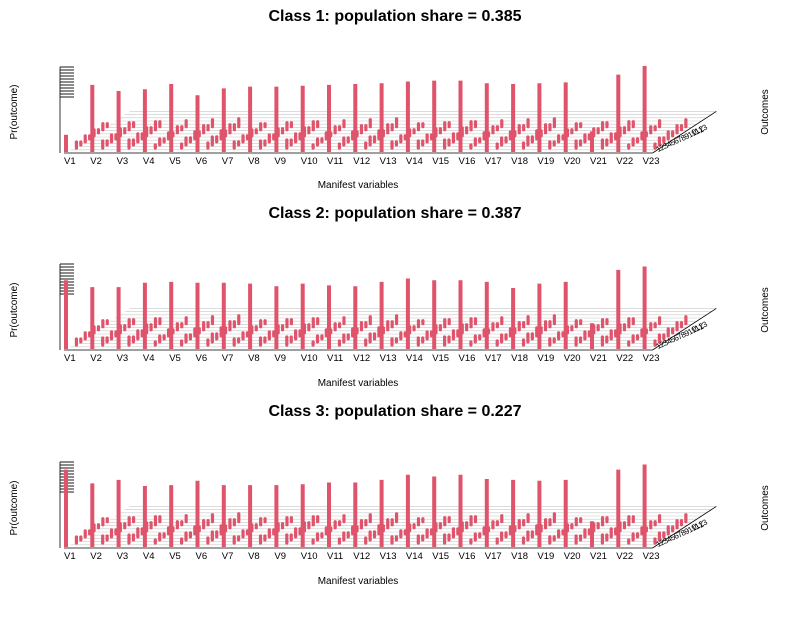  What do you see at coordinates (395, 213) in the screenshot?
I see `chart-title: Class 2: population share = 0.387` at bounding box center [395, 213].